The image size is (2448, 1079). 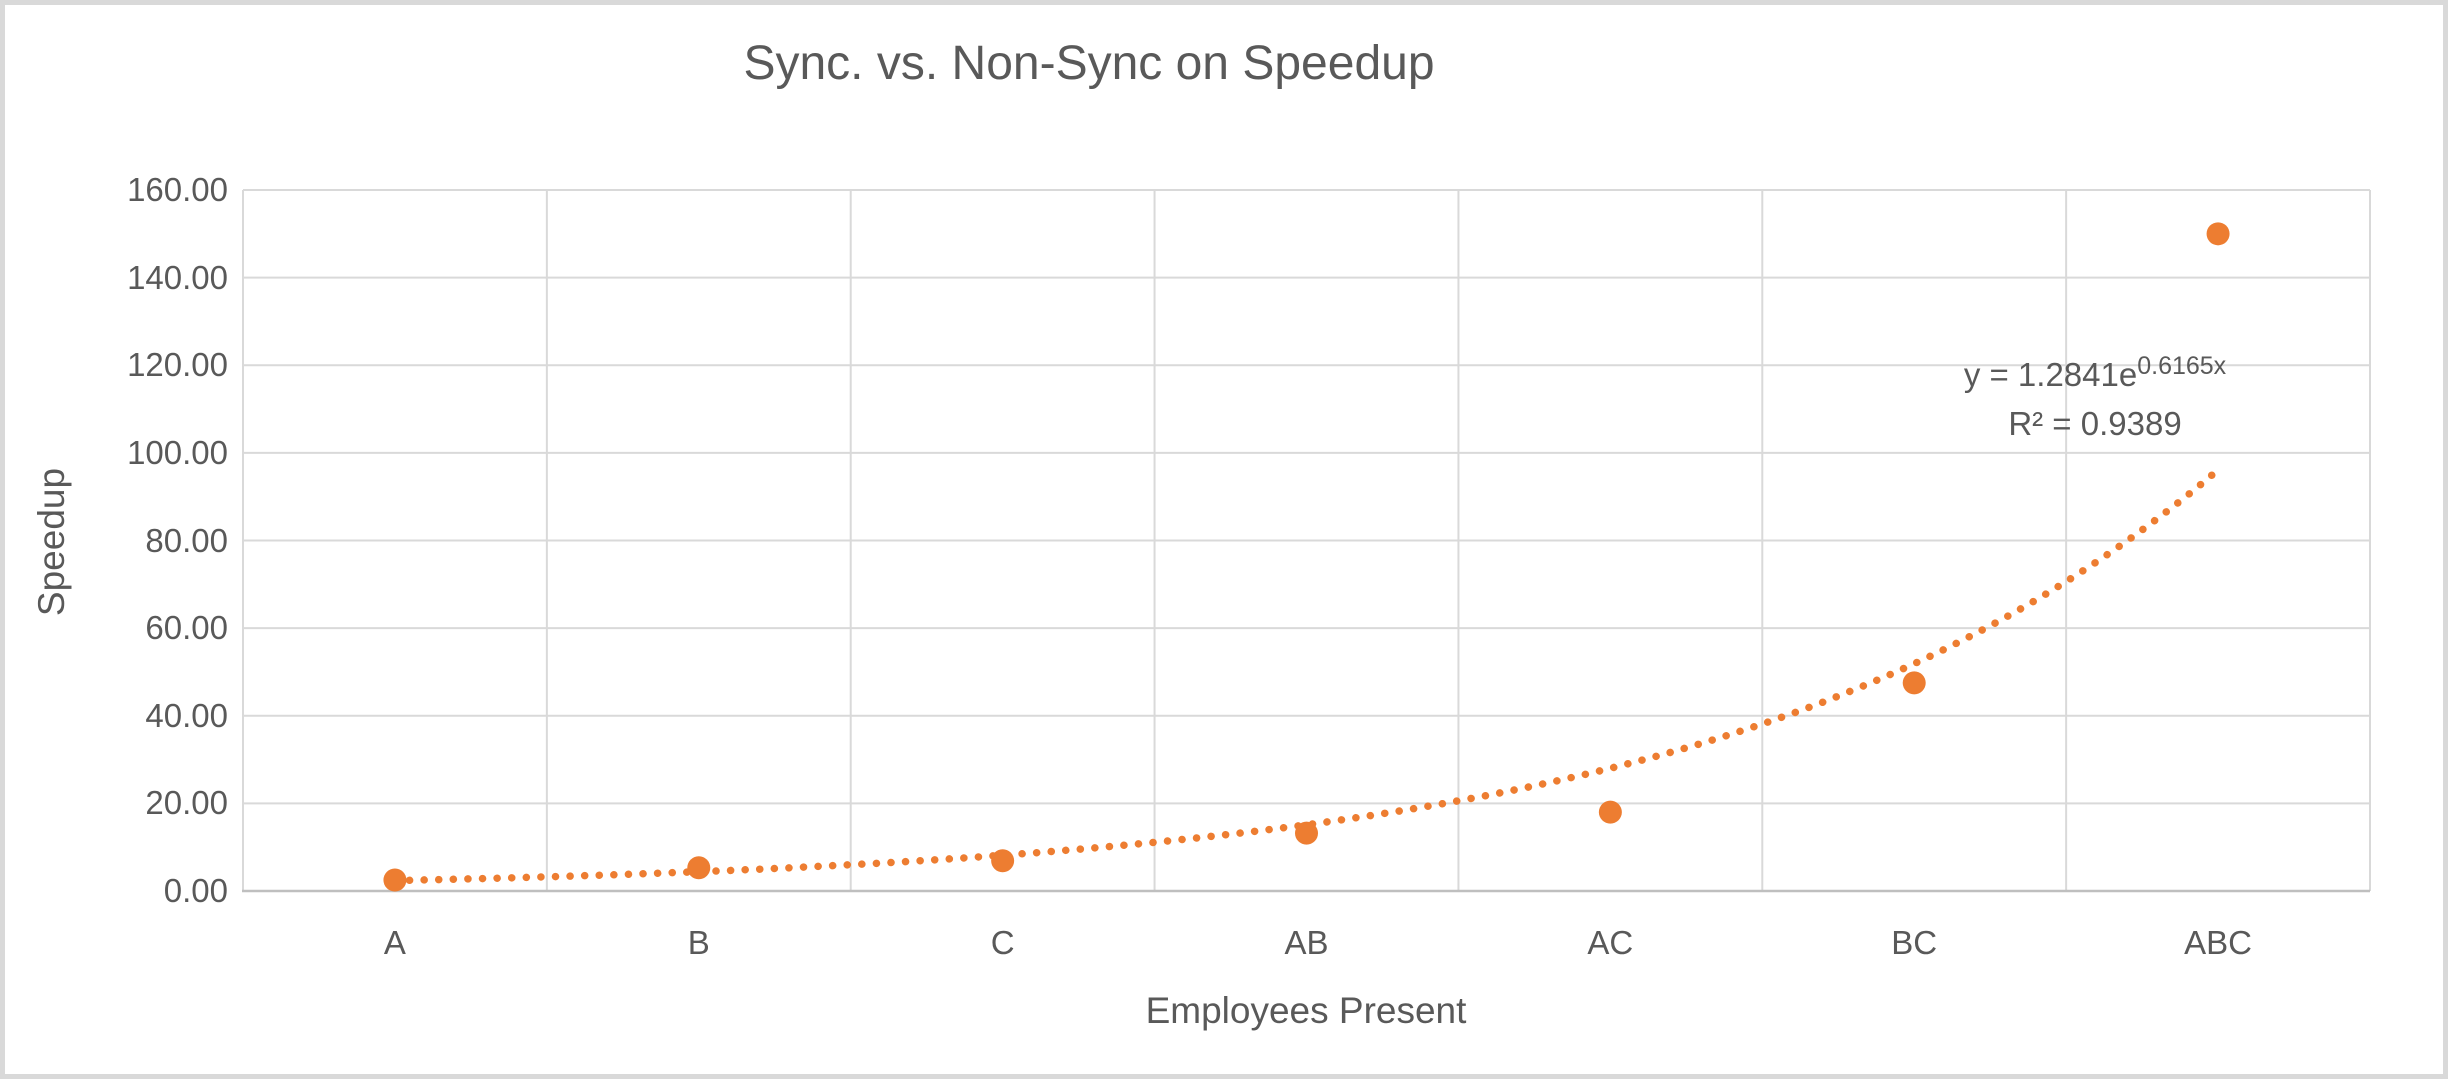 I want to click on x-tick-label: AB, so click(x=1306, y=942).